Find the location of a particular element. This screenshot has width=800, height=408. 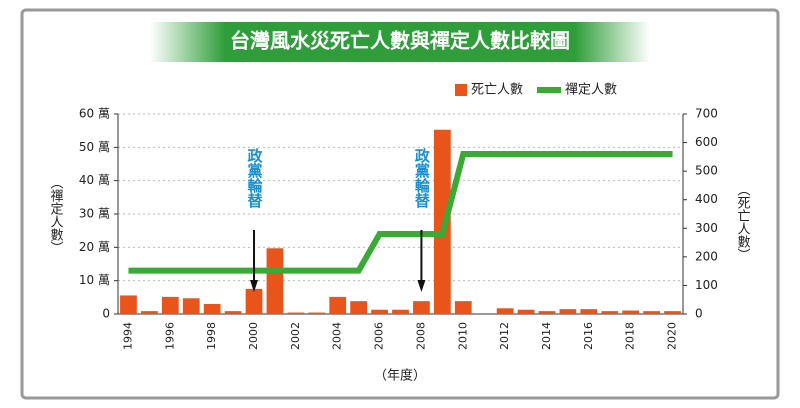

x-tick-label: 2010 is located at coordinates (462, 336).